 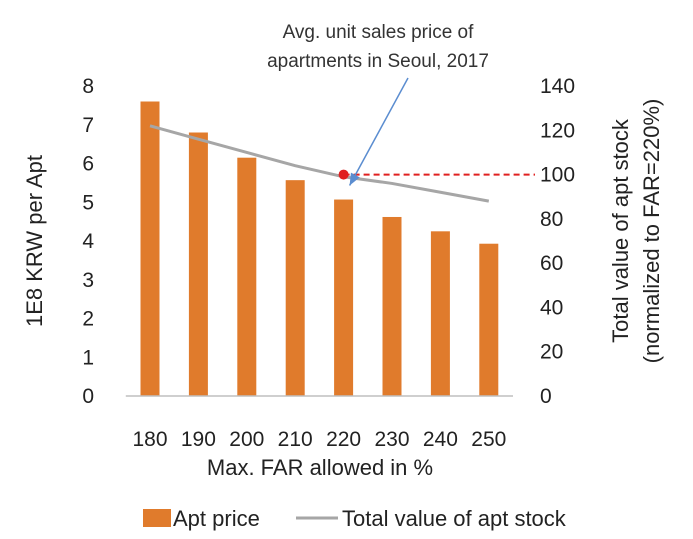 I want to click on y-tick-left: 2, so click(x=88, y=319).